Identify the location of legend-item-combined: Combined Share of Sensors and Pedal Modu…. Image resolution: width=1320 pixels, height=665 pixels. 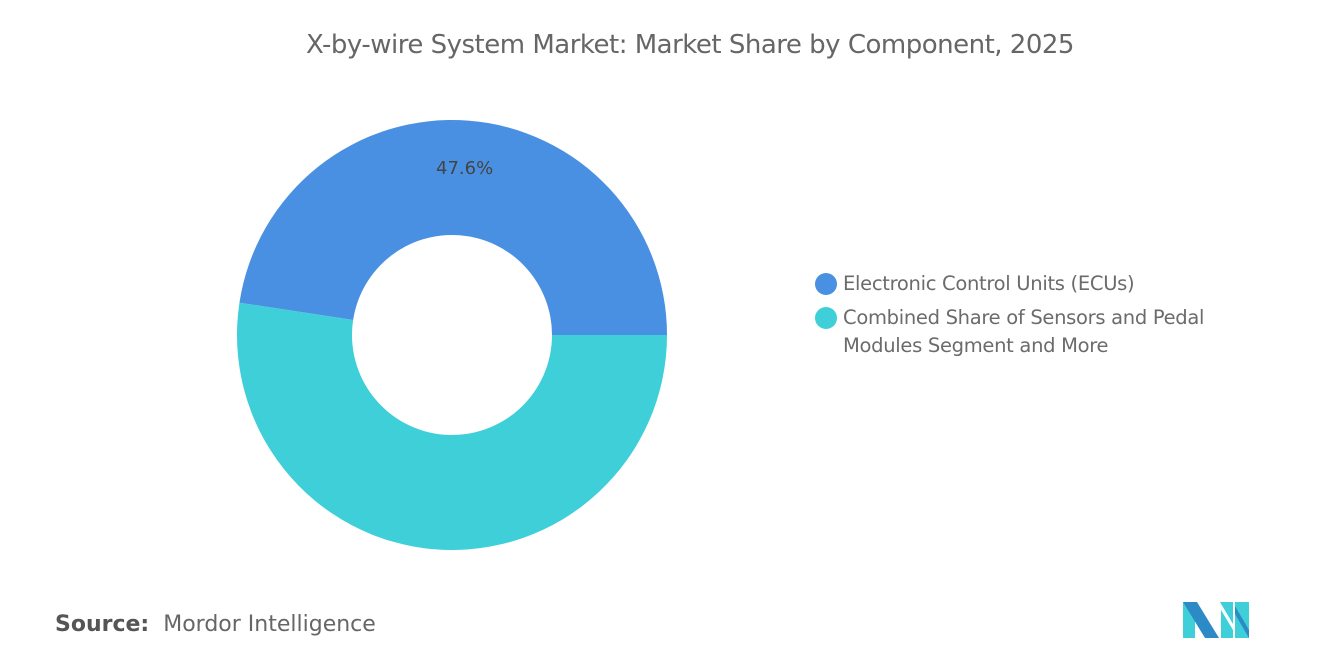
(1030, 332).